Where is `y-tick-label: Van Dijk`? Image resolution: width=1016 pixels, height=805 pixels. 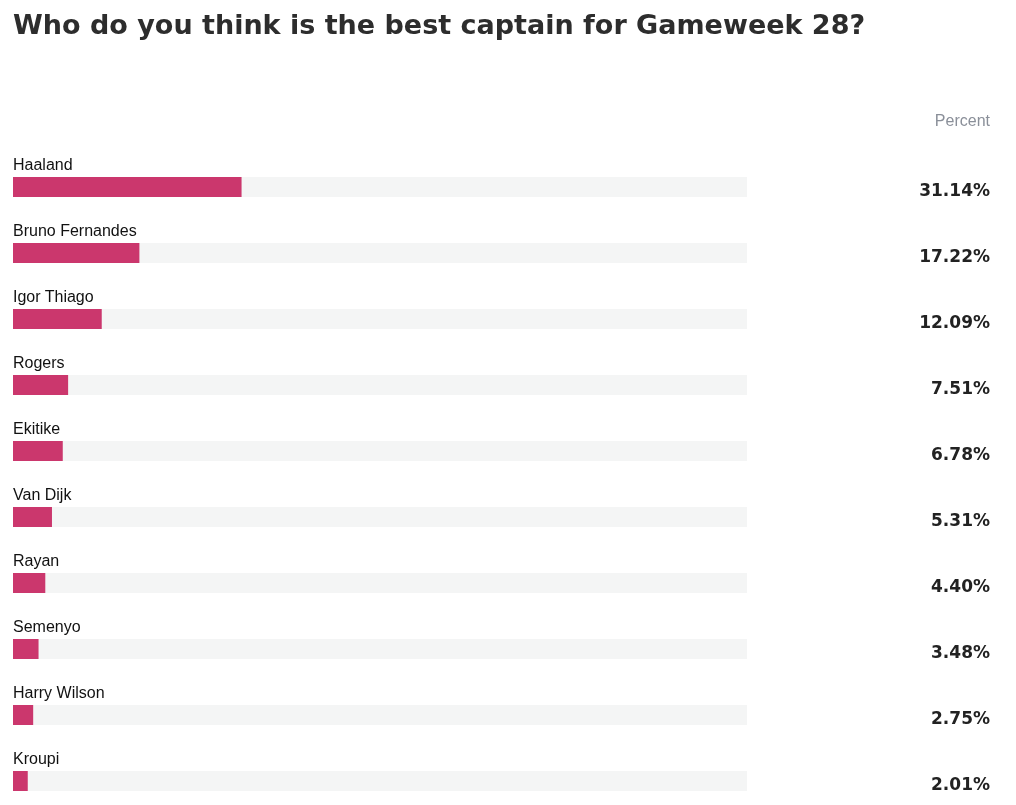 y-tick-label: Van Dijk is located at coordinates (43, 494).